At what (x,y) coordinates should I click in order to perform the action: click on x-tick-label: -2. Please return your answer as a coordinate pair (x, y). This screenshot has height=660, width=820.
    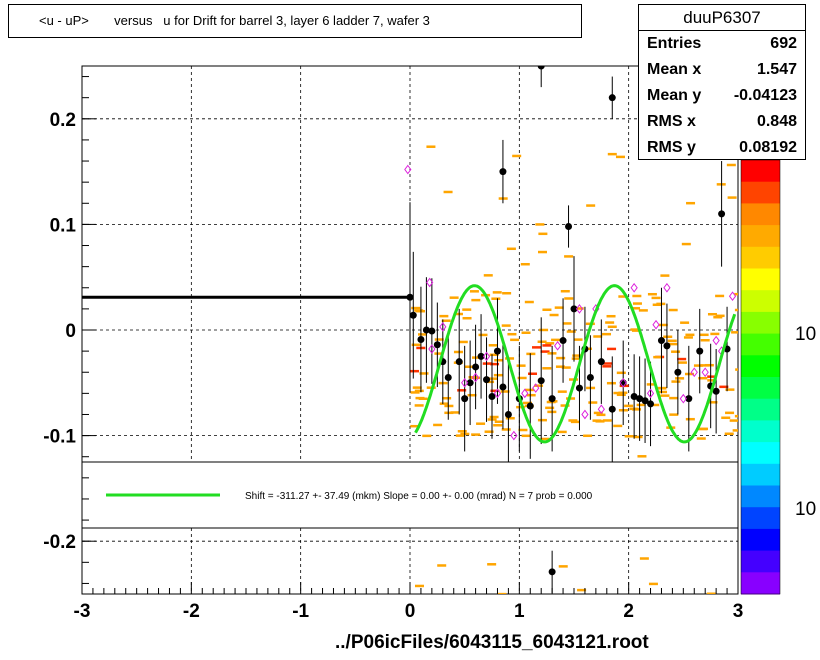
    Looking at the image, I should click on (191, 611).